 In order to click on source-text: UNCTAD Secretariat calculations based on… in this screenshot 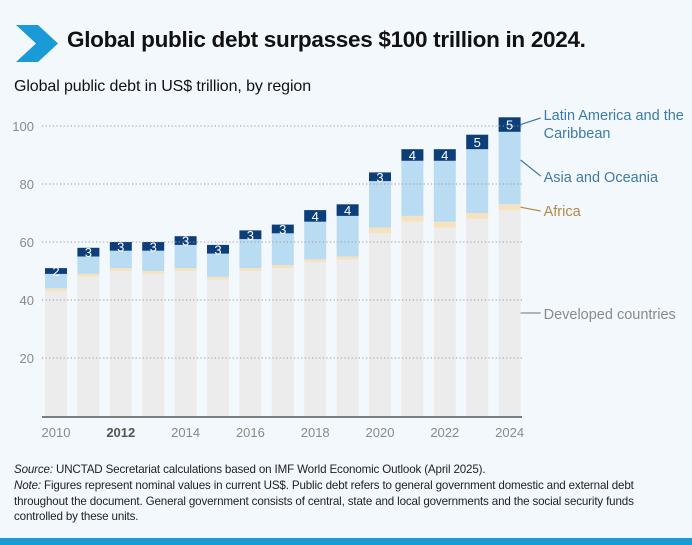, I will do `click(269, 469)`.